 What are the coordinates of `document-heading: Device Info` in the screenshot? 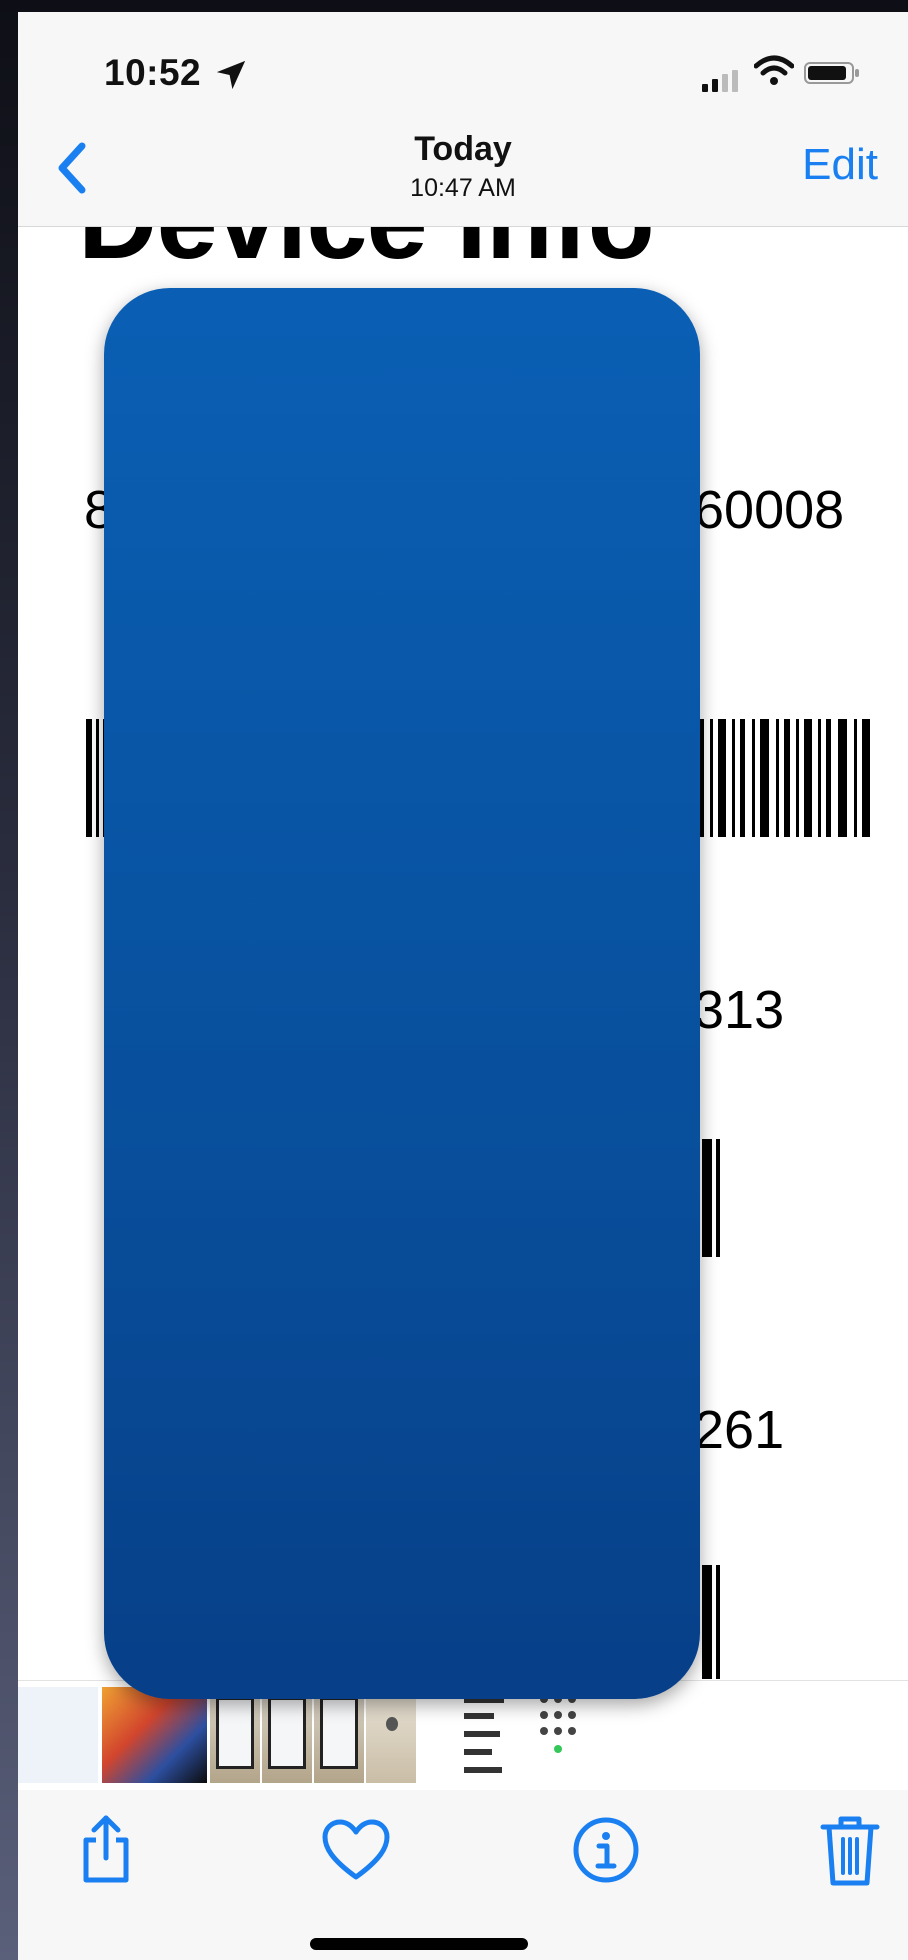 It's located at (366, 255).